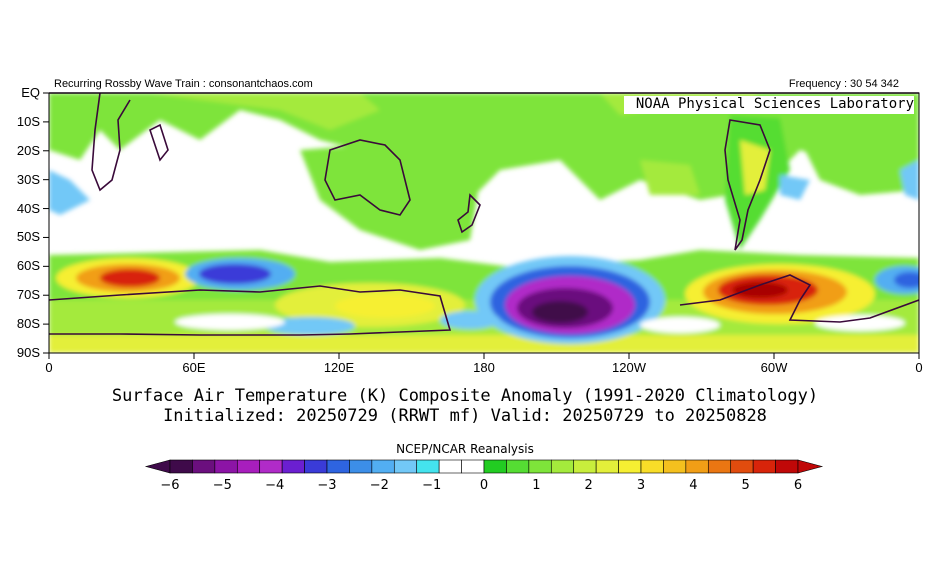  I want to click on lon-label: 120E, so click(339, 367).